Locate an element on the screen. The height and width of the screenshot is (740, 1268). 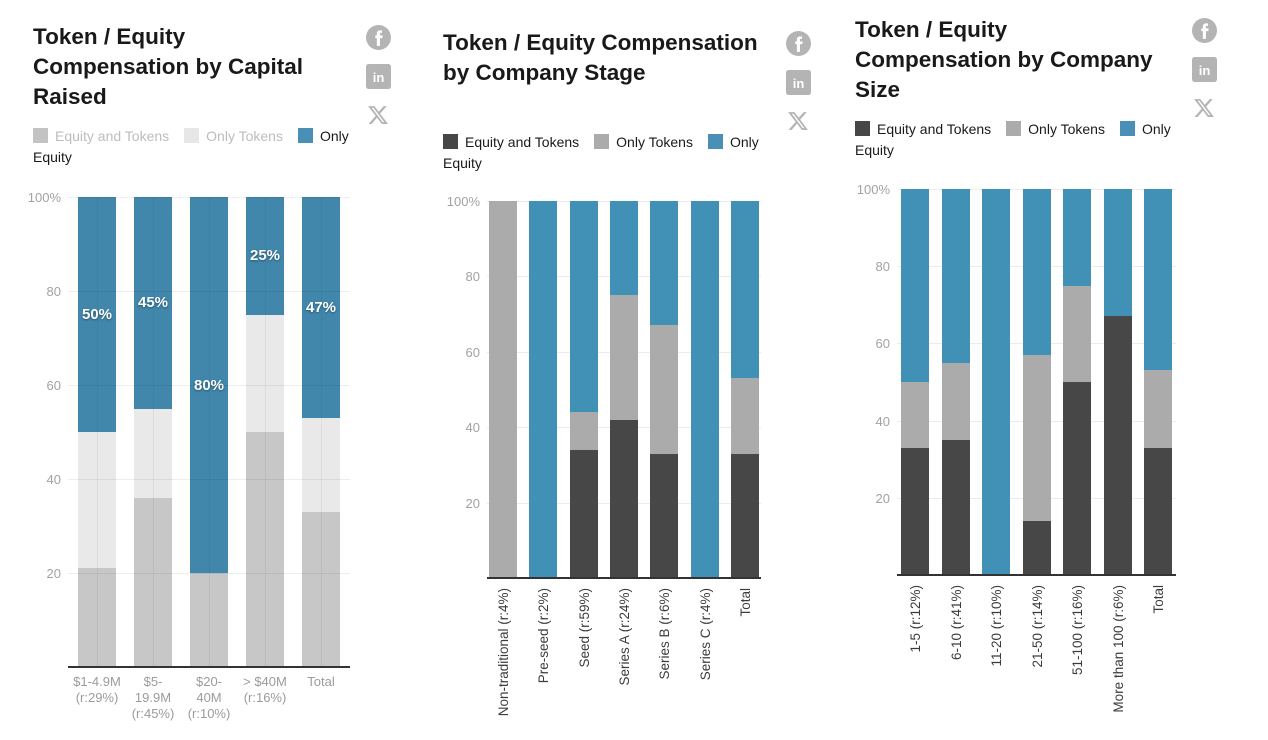
bar-5-19-9m-r-45: 45% is located at coordinates (153, 432).